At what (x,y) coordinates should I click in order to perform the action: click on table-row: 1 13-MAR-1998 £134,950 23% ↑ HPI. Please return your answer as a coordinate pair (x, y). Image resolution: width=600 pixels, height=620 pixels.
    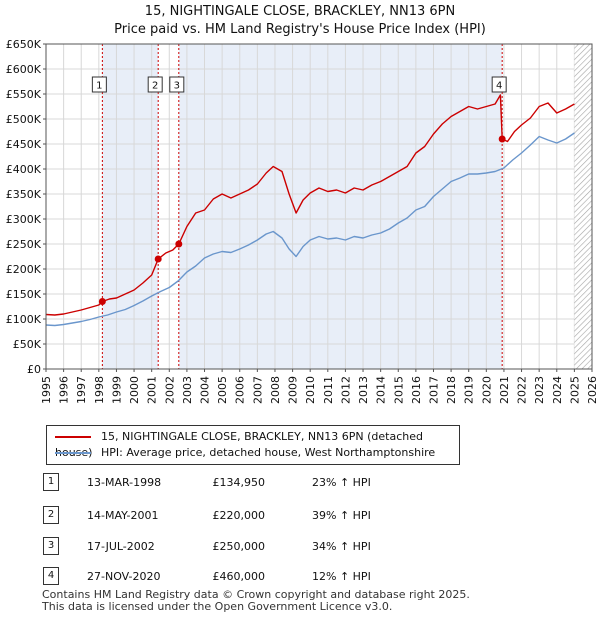
    Looking at the image, I should click on (300, 482).